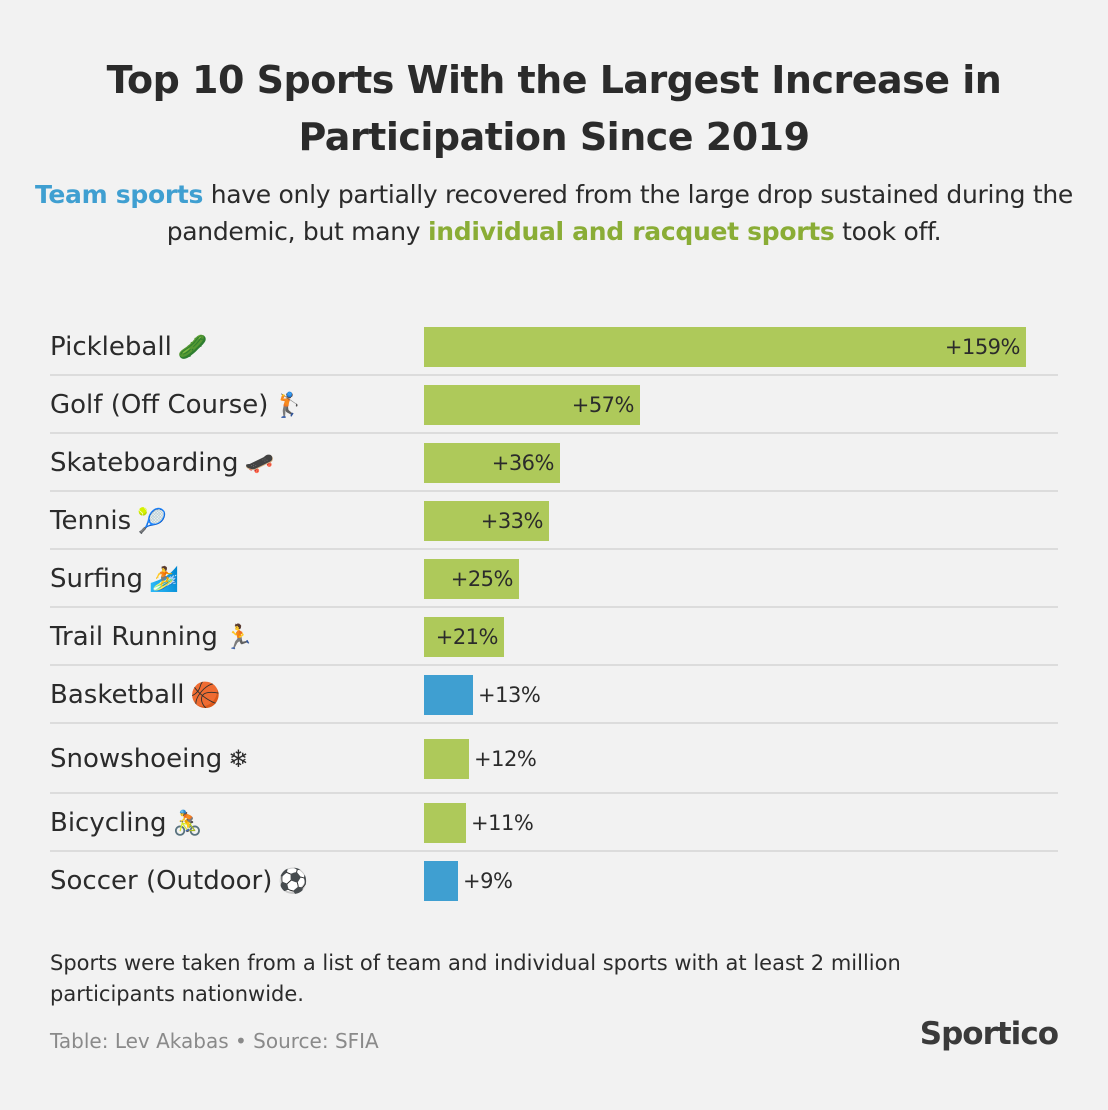 This screenshot has height=1110, width=1108. I want to click on bar-value-label: +159%, so click(982, 347).